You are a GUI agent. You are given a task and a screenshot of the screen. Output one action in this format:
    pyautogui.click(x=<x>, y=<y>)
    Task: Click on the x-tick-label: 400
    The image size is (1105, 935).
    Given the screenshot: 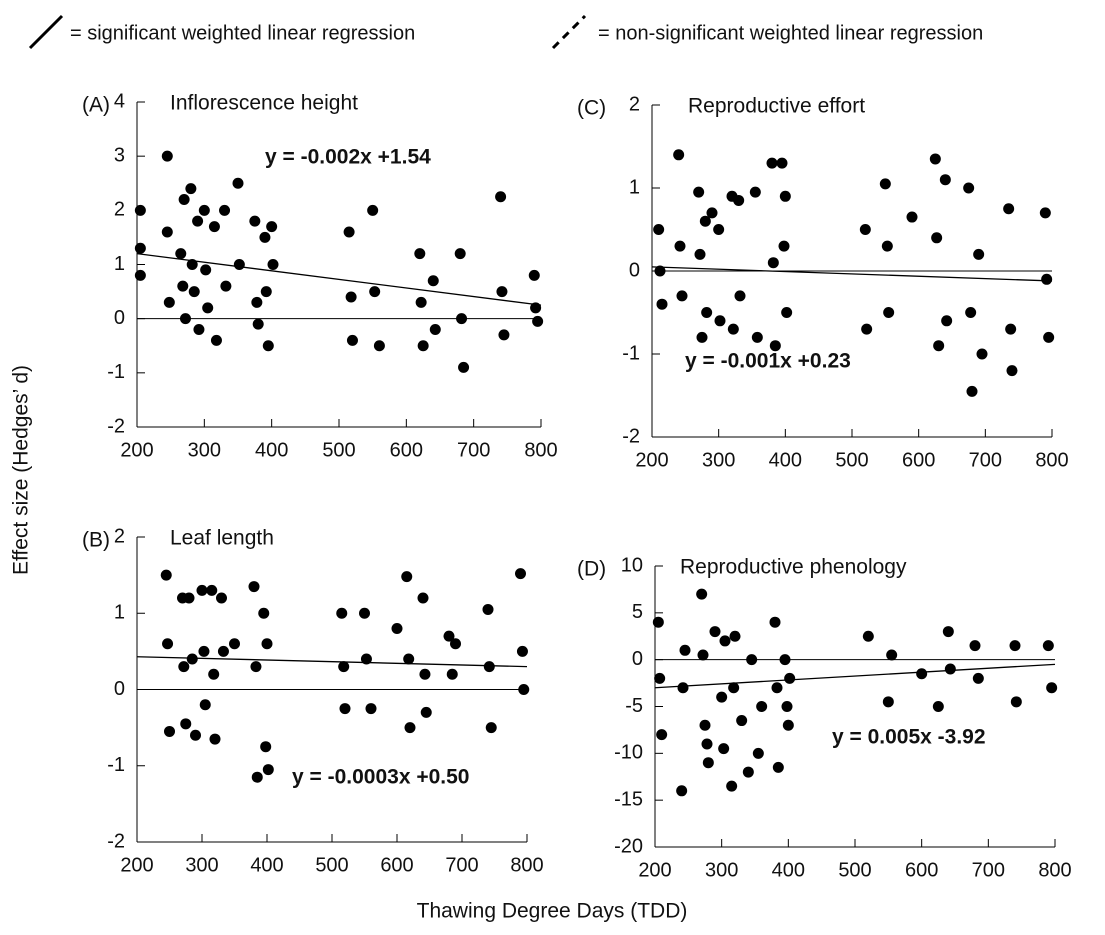 What is the action you would take?
    pyautogui.click(x=271, y=450)
    